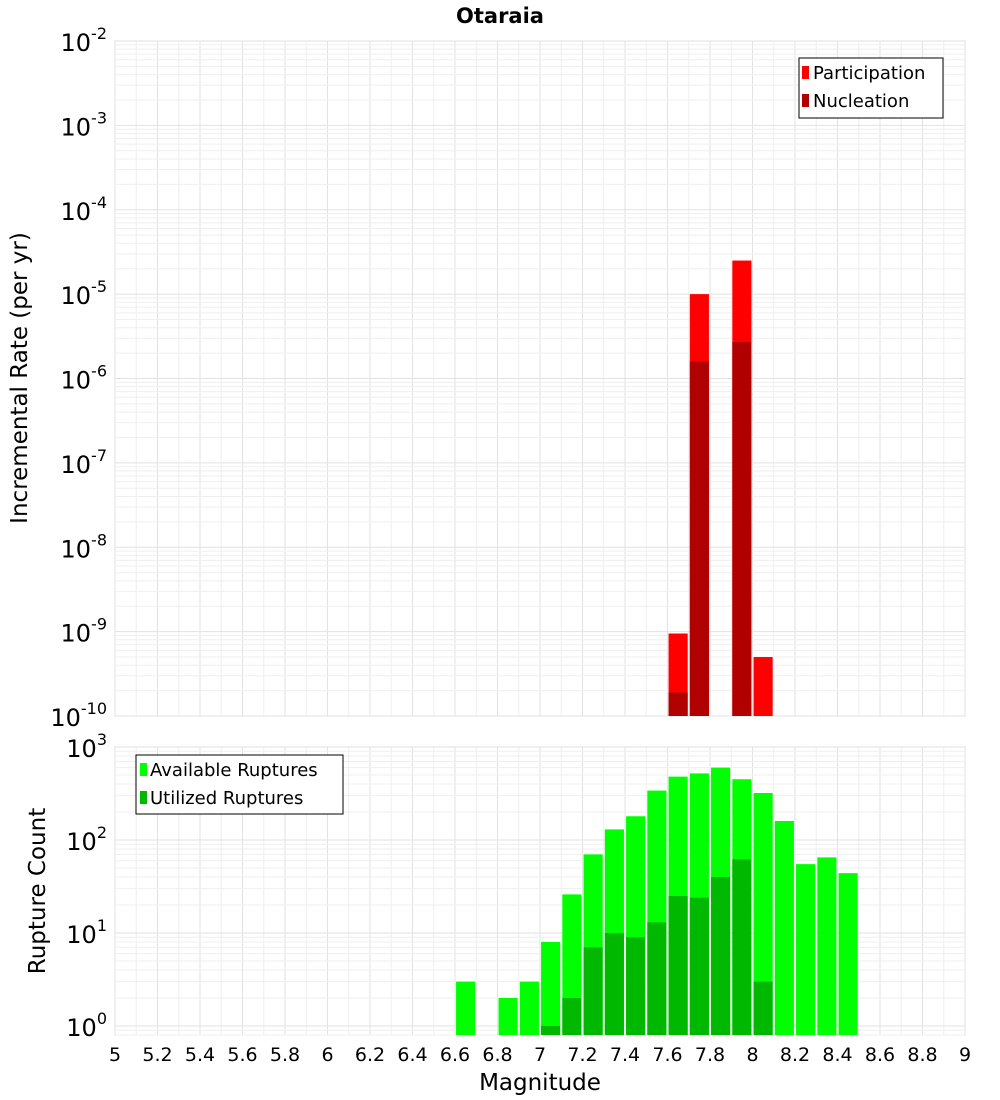  What do you see at coordinates (242, 1055) in the screenshot?
I see `x-tick-label: 5.6` at bounding box center [242, 1055].